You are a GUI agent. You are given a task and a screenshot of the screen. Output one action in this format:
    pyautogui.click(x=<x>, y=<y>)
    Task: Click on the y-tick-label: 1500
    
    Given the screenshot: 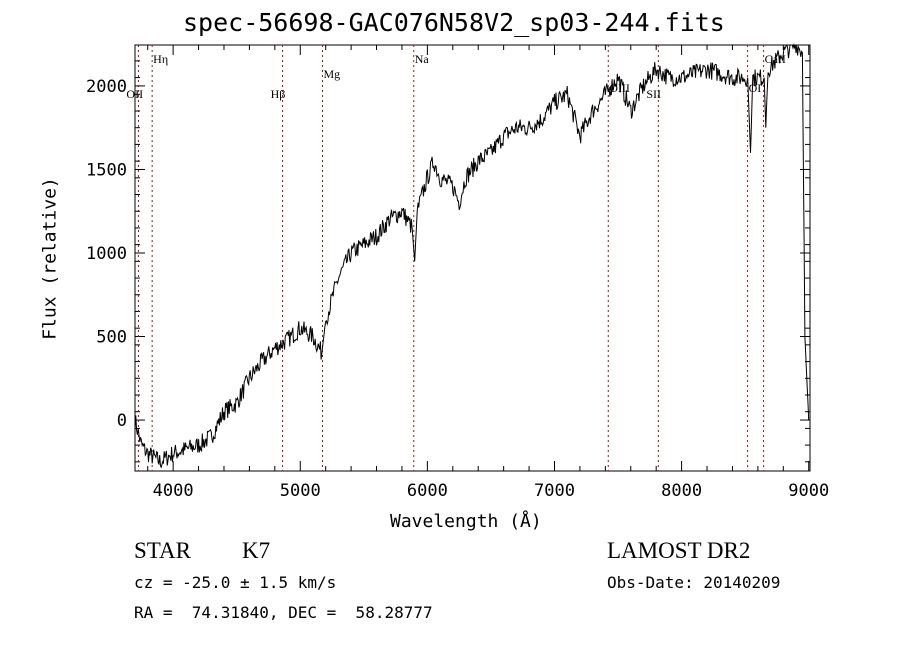 What is the action you would take?
    pyautogui.click(x=106, y=170)
    